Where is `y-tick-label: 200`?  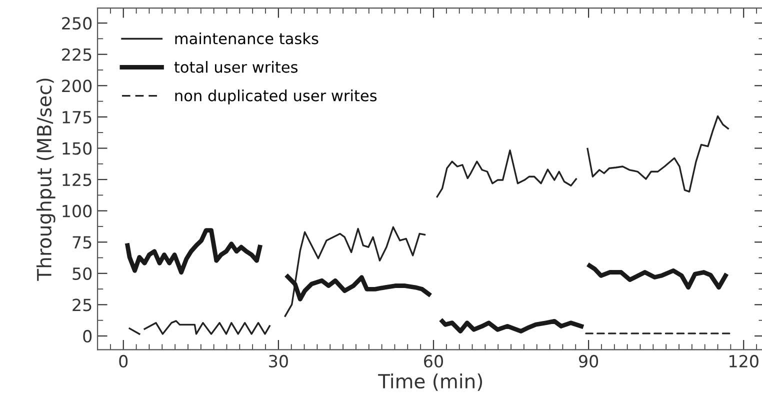
y-tick-label: 200 is located at coordinates (77, 86).